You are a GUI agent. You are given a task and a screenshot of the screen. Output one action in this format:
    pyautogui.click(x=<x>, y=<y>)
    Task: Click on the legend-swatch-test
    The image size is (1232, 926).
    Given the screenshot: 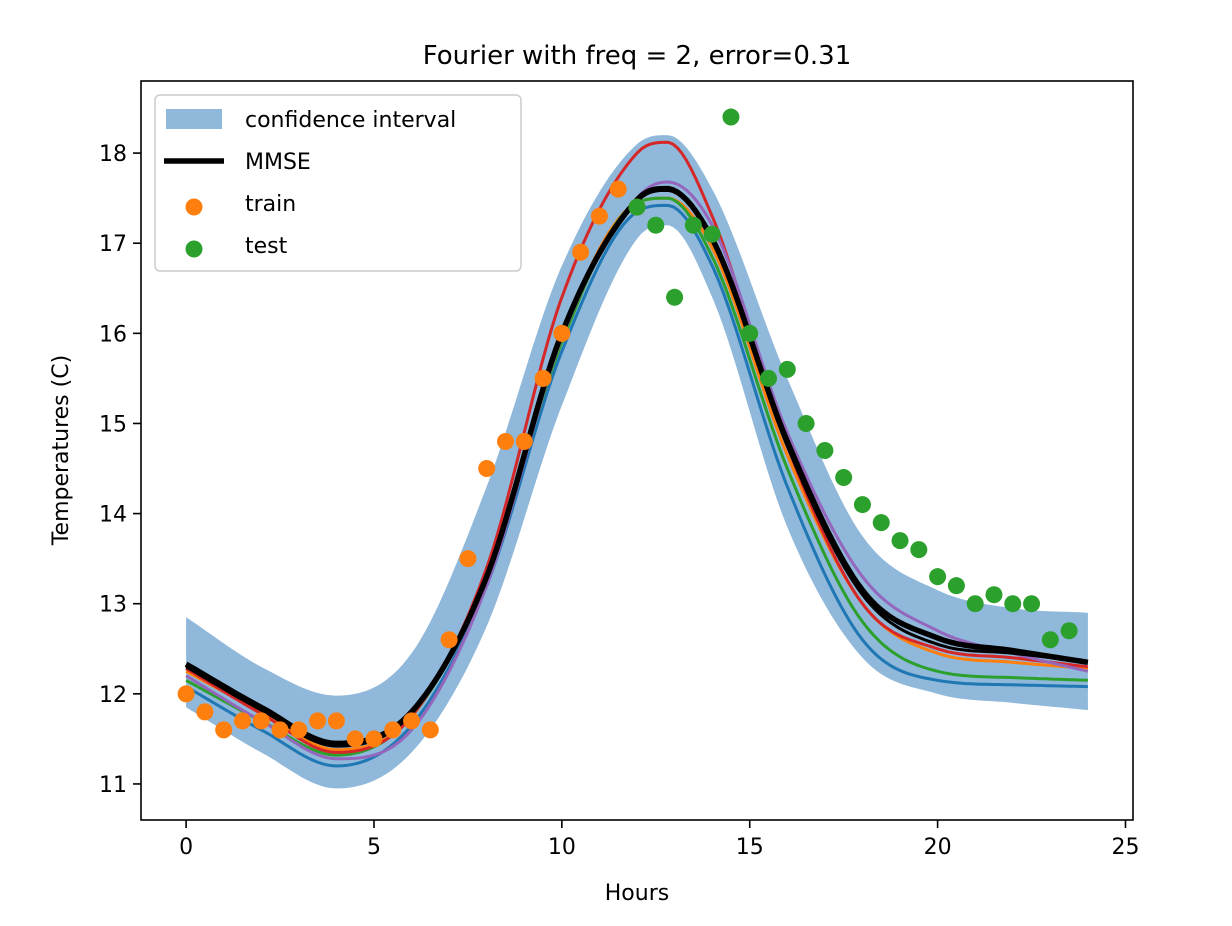 What is the action you would take?
    pyautogui.click(x=194, y=249)
    